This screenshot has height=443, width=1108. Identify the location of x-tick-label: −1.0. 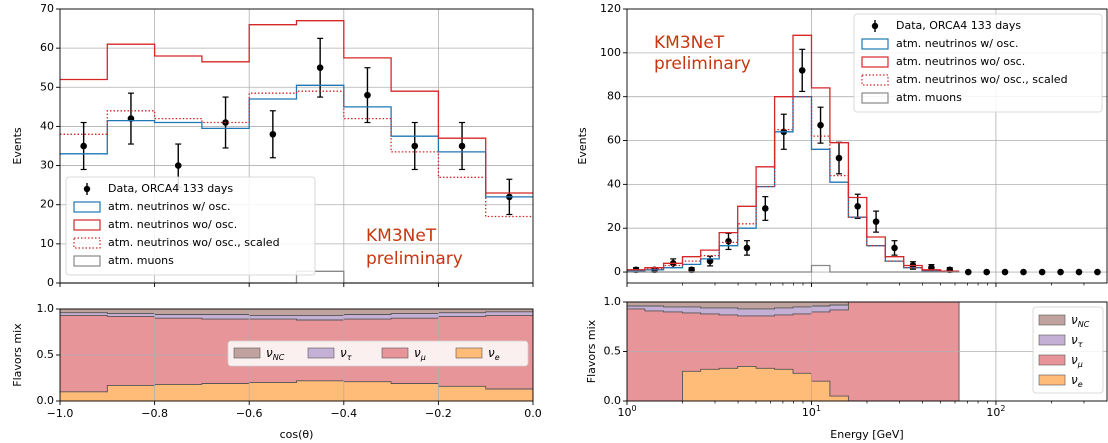
(60, 413).